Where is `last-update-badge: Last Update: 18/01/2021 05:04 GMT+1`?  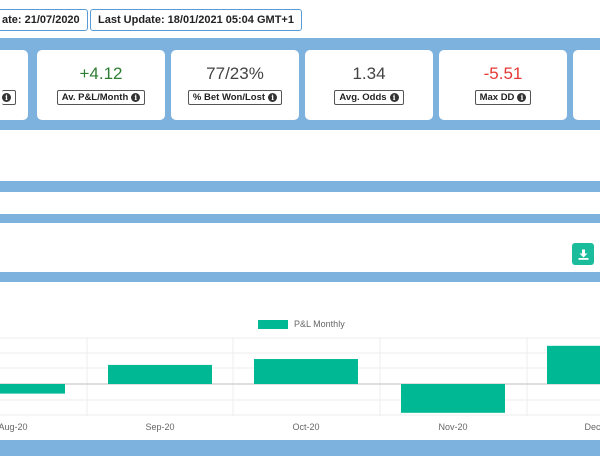 last-update-badge: Last Update: 18/01/2021 05:04 GMT+1 is located at coordinates (196, 20).